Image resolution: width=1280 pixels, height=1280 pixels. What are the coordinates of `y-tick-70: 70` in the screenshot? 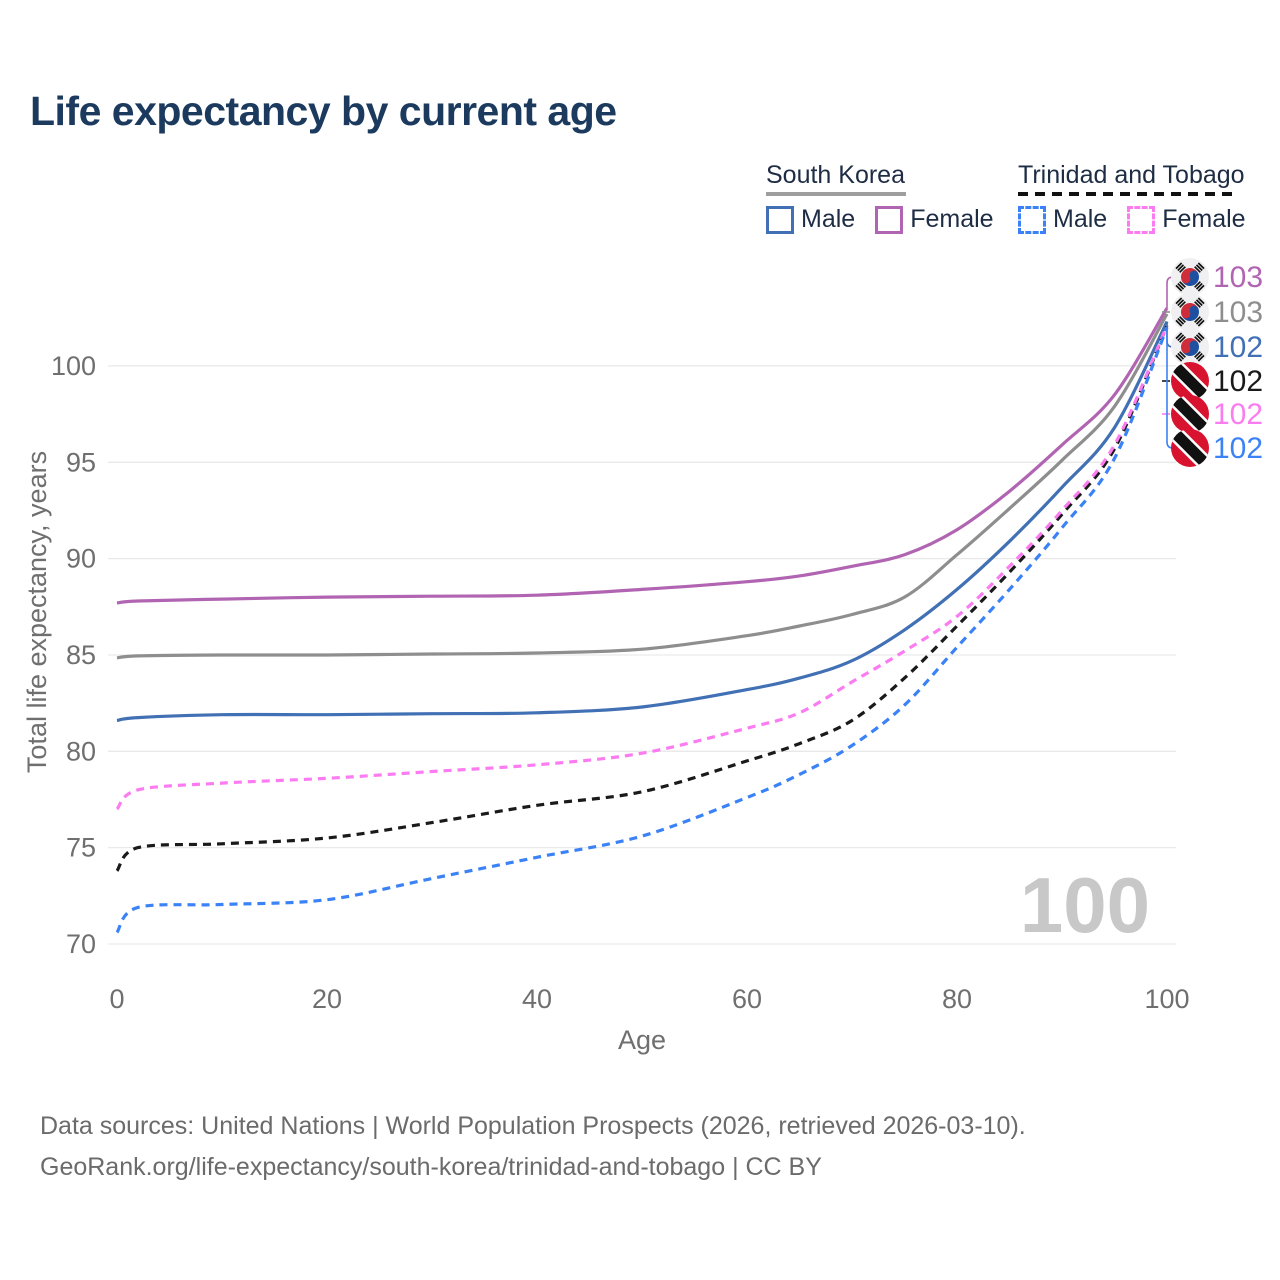 It's located at (81, 944).